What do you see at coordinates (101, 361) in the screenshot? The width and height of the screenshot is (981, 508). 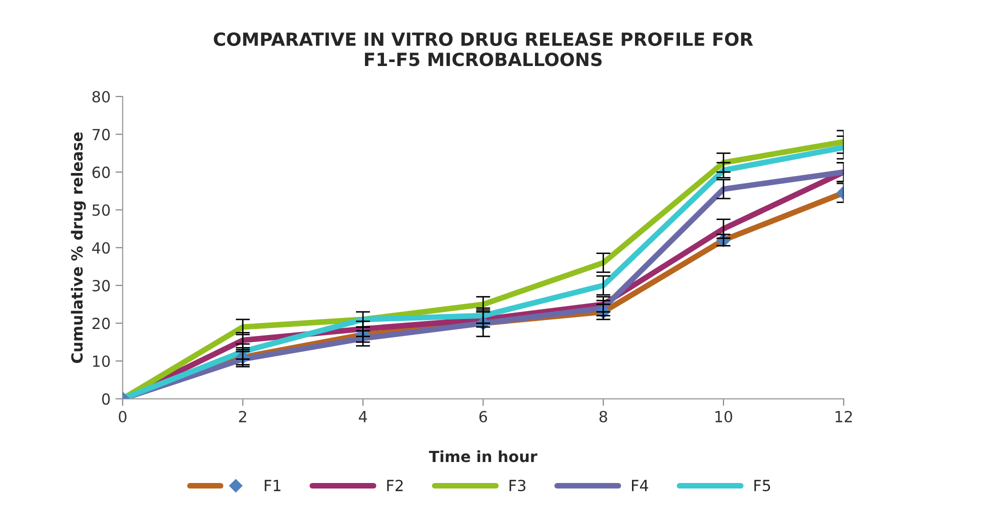 I see `y-tick-label: 10` at bounding box center [101, 361].